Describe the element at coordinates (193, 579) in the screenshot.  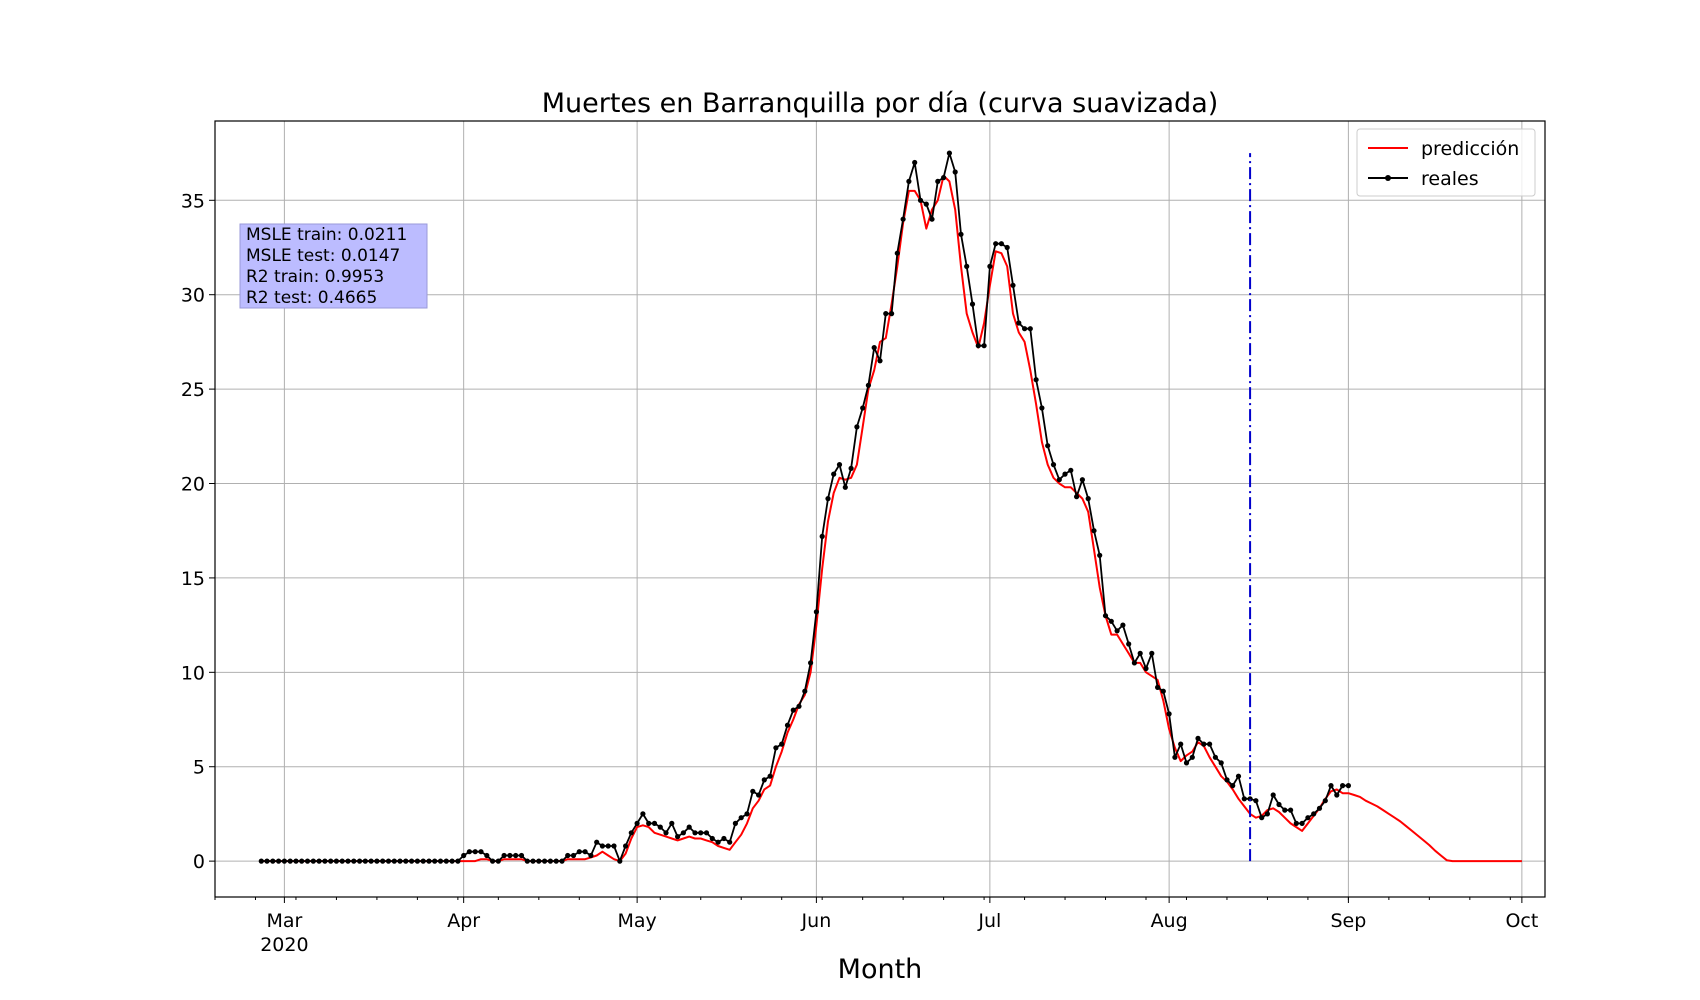
I see `y-tick-label: 15` at that location.